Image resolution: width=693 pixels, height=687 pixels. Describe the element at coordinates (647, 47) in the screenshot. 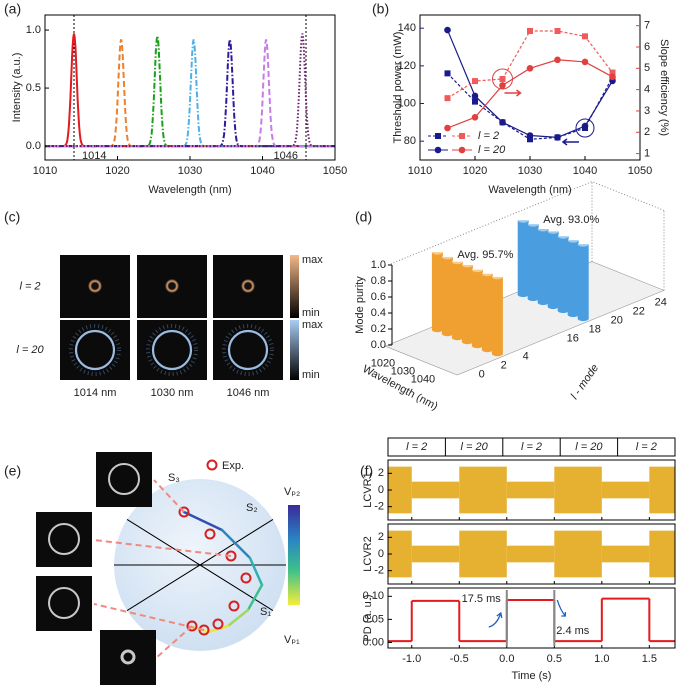

I see `y2-tick-label: 6` at that location.